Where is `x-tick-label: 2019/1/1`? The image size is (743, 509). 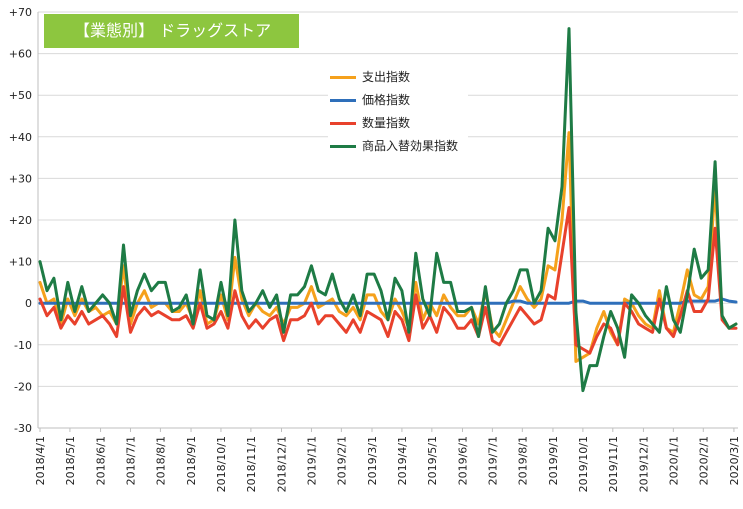
x-tick-label: 2019/1/1 is located at coordinates (311, 460).